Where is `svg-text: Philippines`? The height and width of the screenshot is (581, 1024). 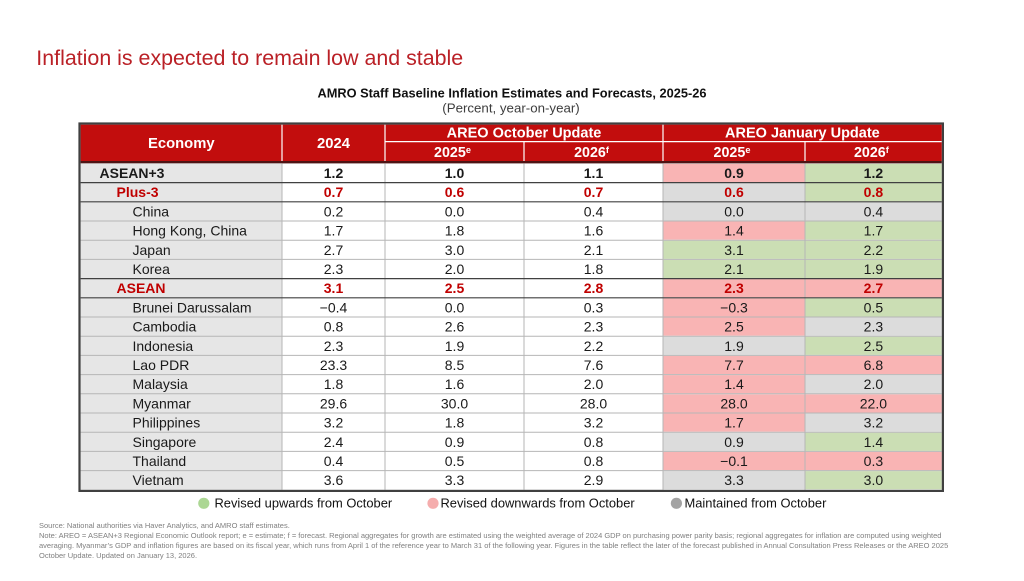 svg-text: Philippines is located at coordinates (167, 423).